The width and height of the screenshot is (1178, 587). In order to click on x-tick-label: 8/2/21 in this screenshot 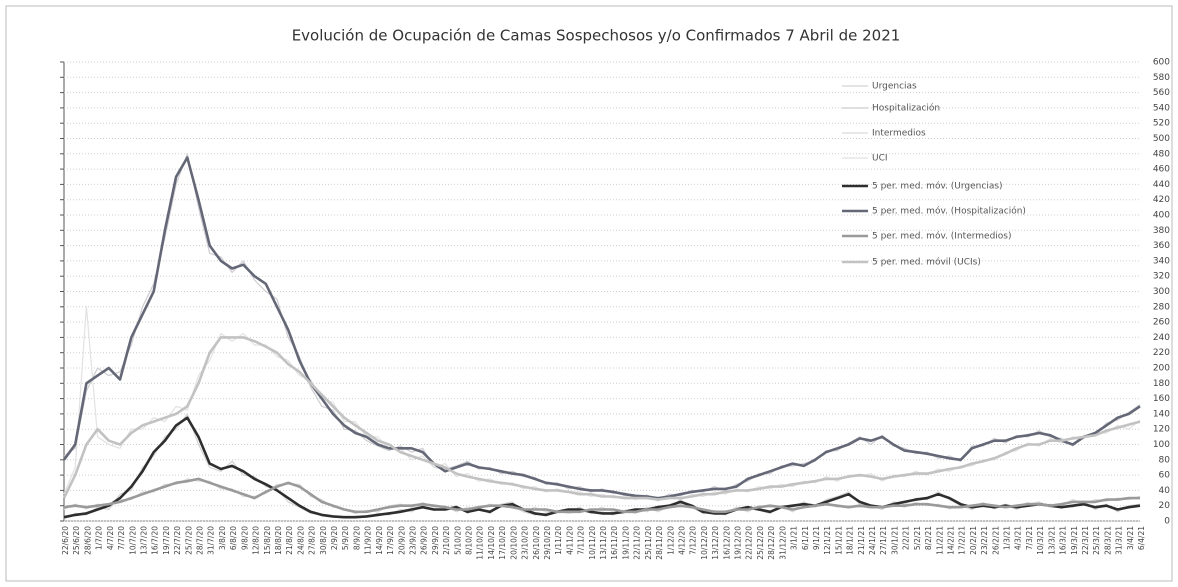, I will do `click(928, 538)`.